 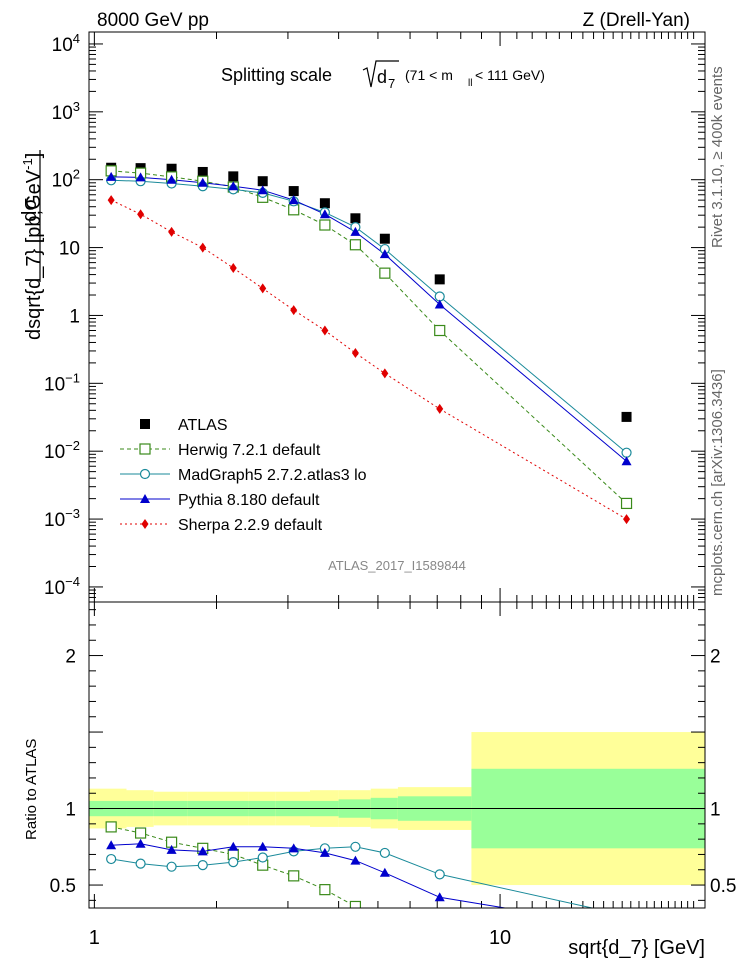 I want to click on y-tick-label: 10⁻⁴, so click(x=62, y=586).